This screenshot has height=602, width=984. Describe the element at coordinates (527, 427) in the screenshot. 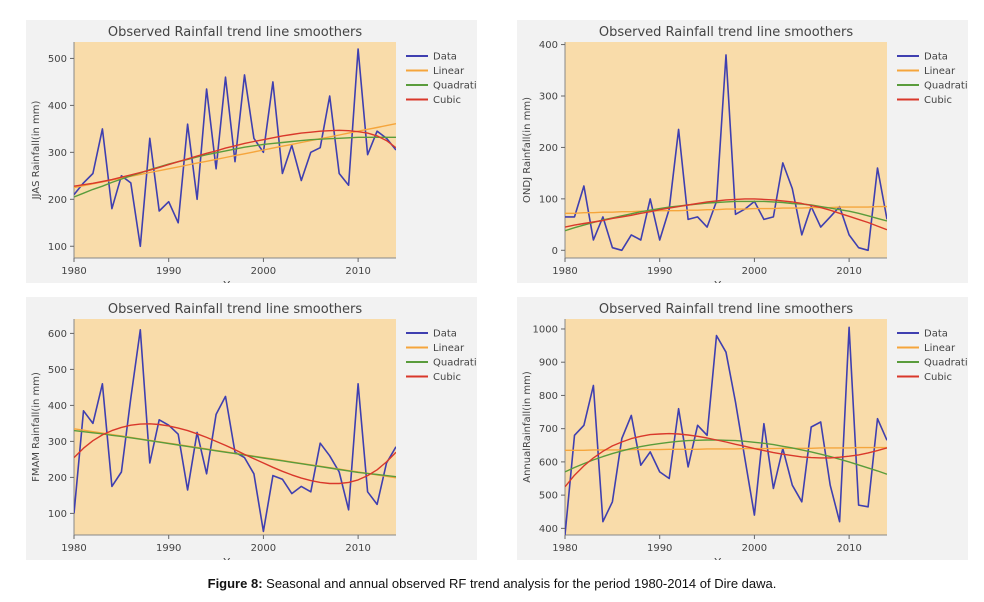

I see `y-axis-label: AnnualRainfall(in mm)` at that location.